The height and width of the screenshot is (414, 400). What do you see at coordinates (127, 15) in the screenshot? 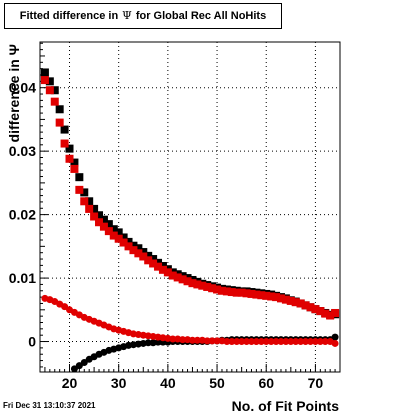
I see `psi-symbol: Ψ` at bounding box center [127, 15].